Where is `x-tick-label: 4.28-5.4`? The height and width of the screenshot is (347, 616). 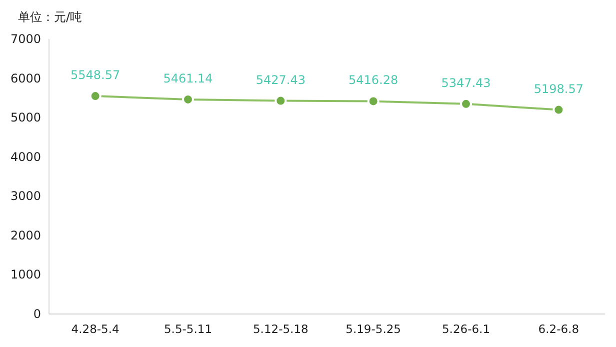 x-tick-label: 4.28-5.4 is located at coordinates (95, 329).